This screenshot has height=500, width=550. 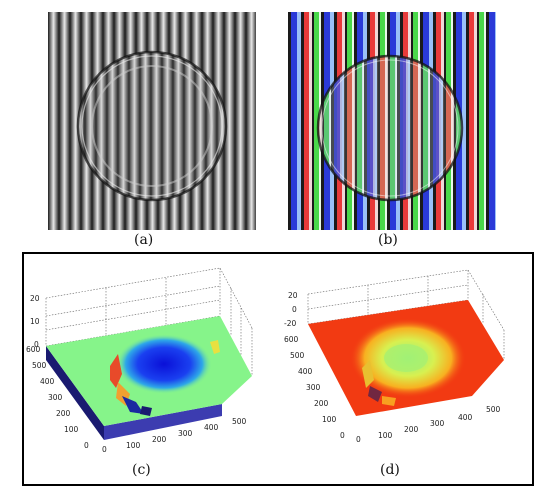 I want to click on caption-a: (a), so click(x=144, y=240).